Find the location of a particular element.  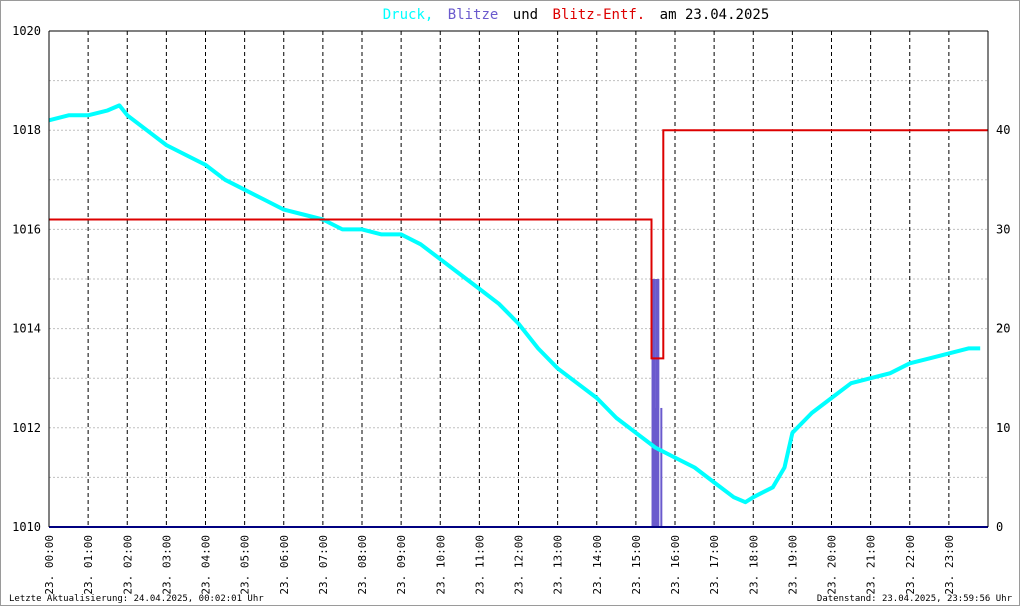

x-tick-label: 23. 14:00 is located at coordinates (597, 565).